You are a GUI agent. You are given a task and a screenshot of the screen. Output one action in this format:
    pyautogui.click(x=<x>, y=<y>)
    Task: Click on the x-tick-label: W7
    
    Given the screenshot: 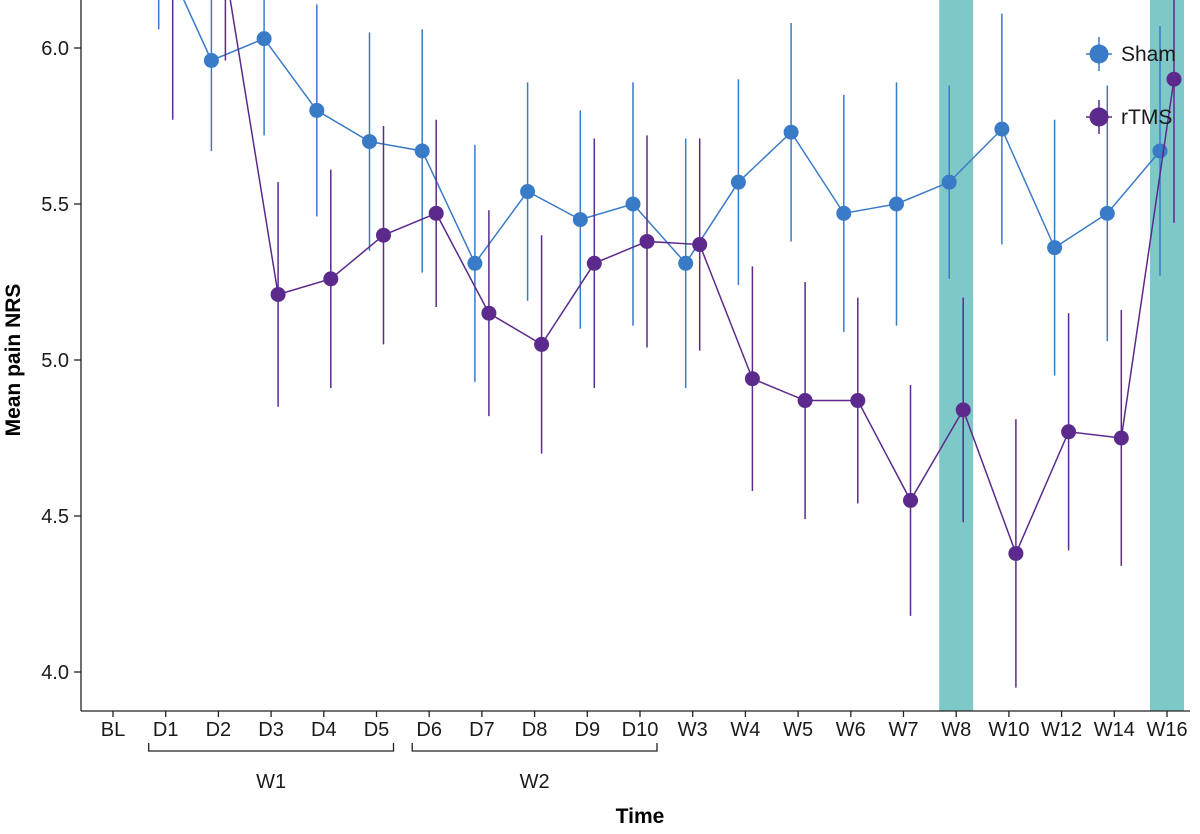 What is the action you would take?
    pyautogui.click(x=904, y=730)
    